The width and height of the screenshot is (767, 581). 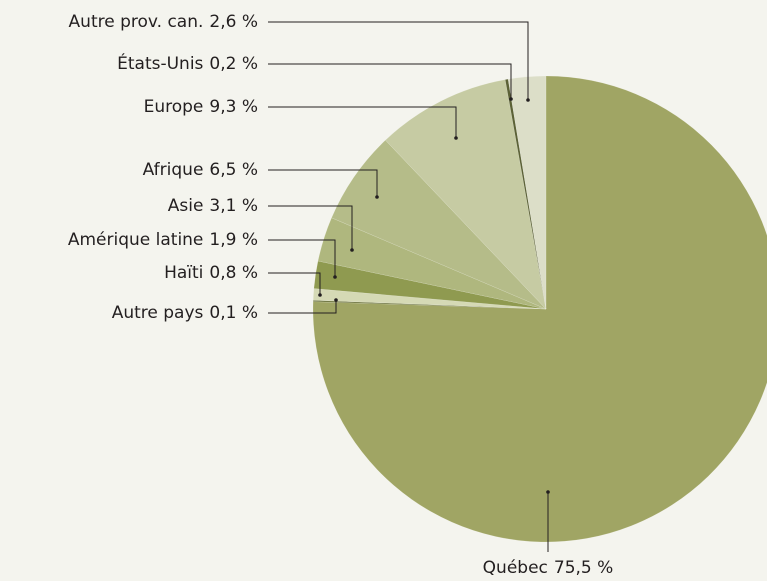 I want to click on category-name: Haïti, so click(x=183, y=273).